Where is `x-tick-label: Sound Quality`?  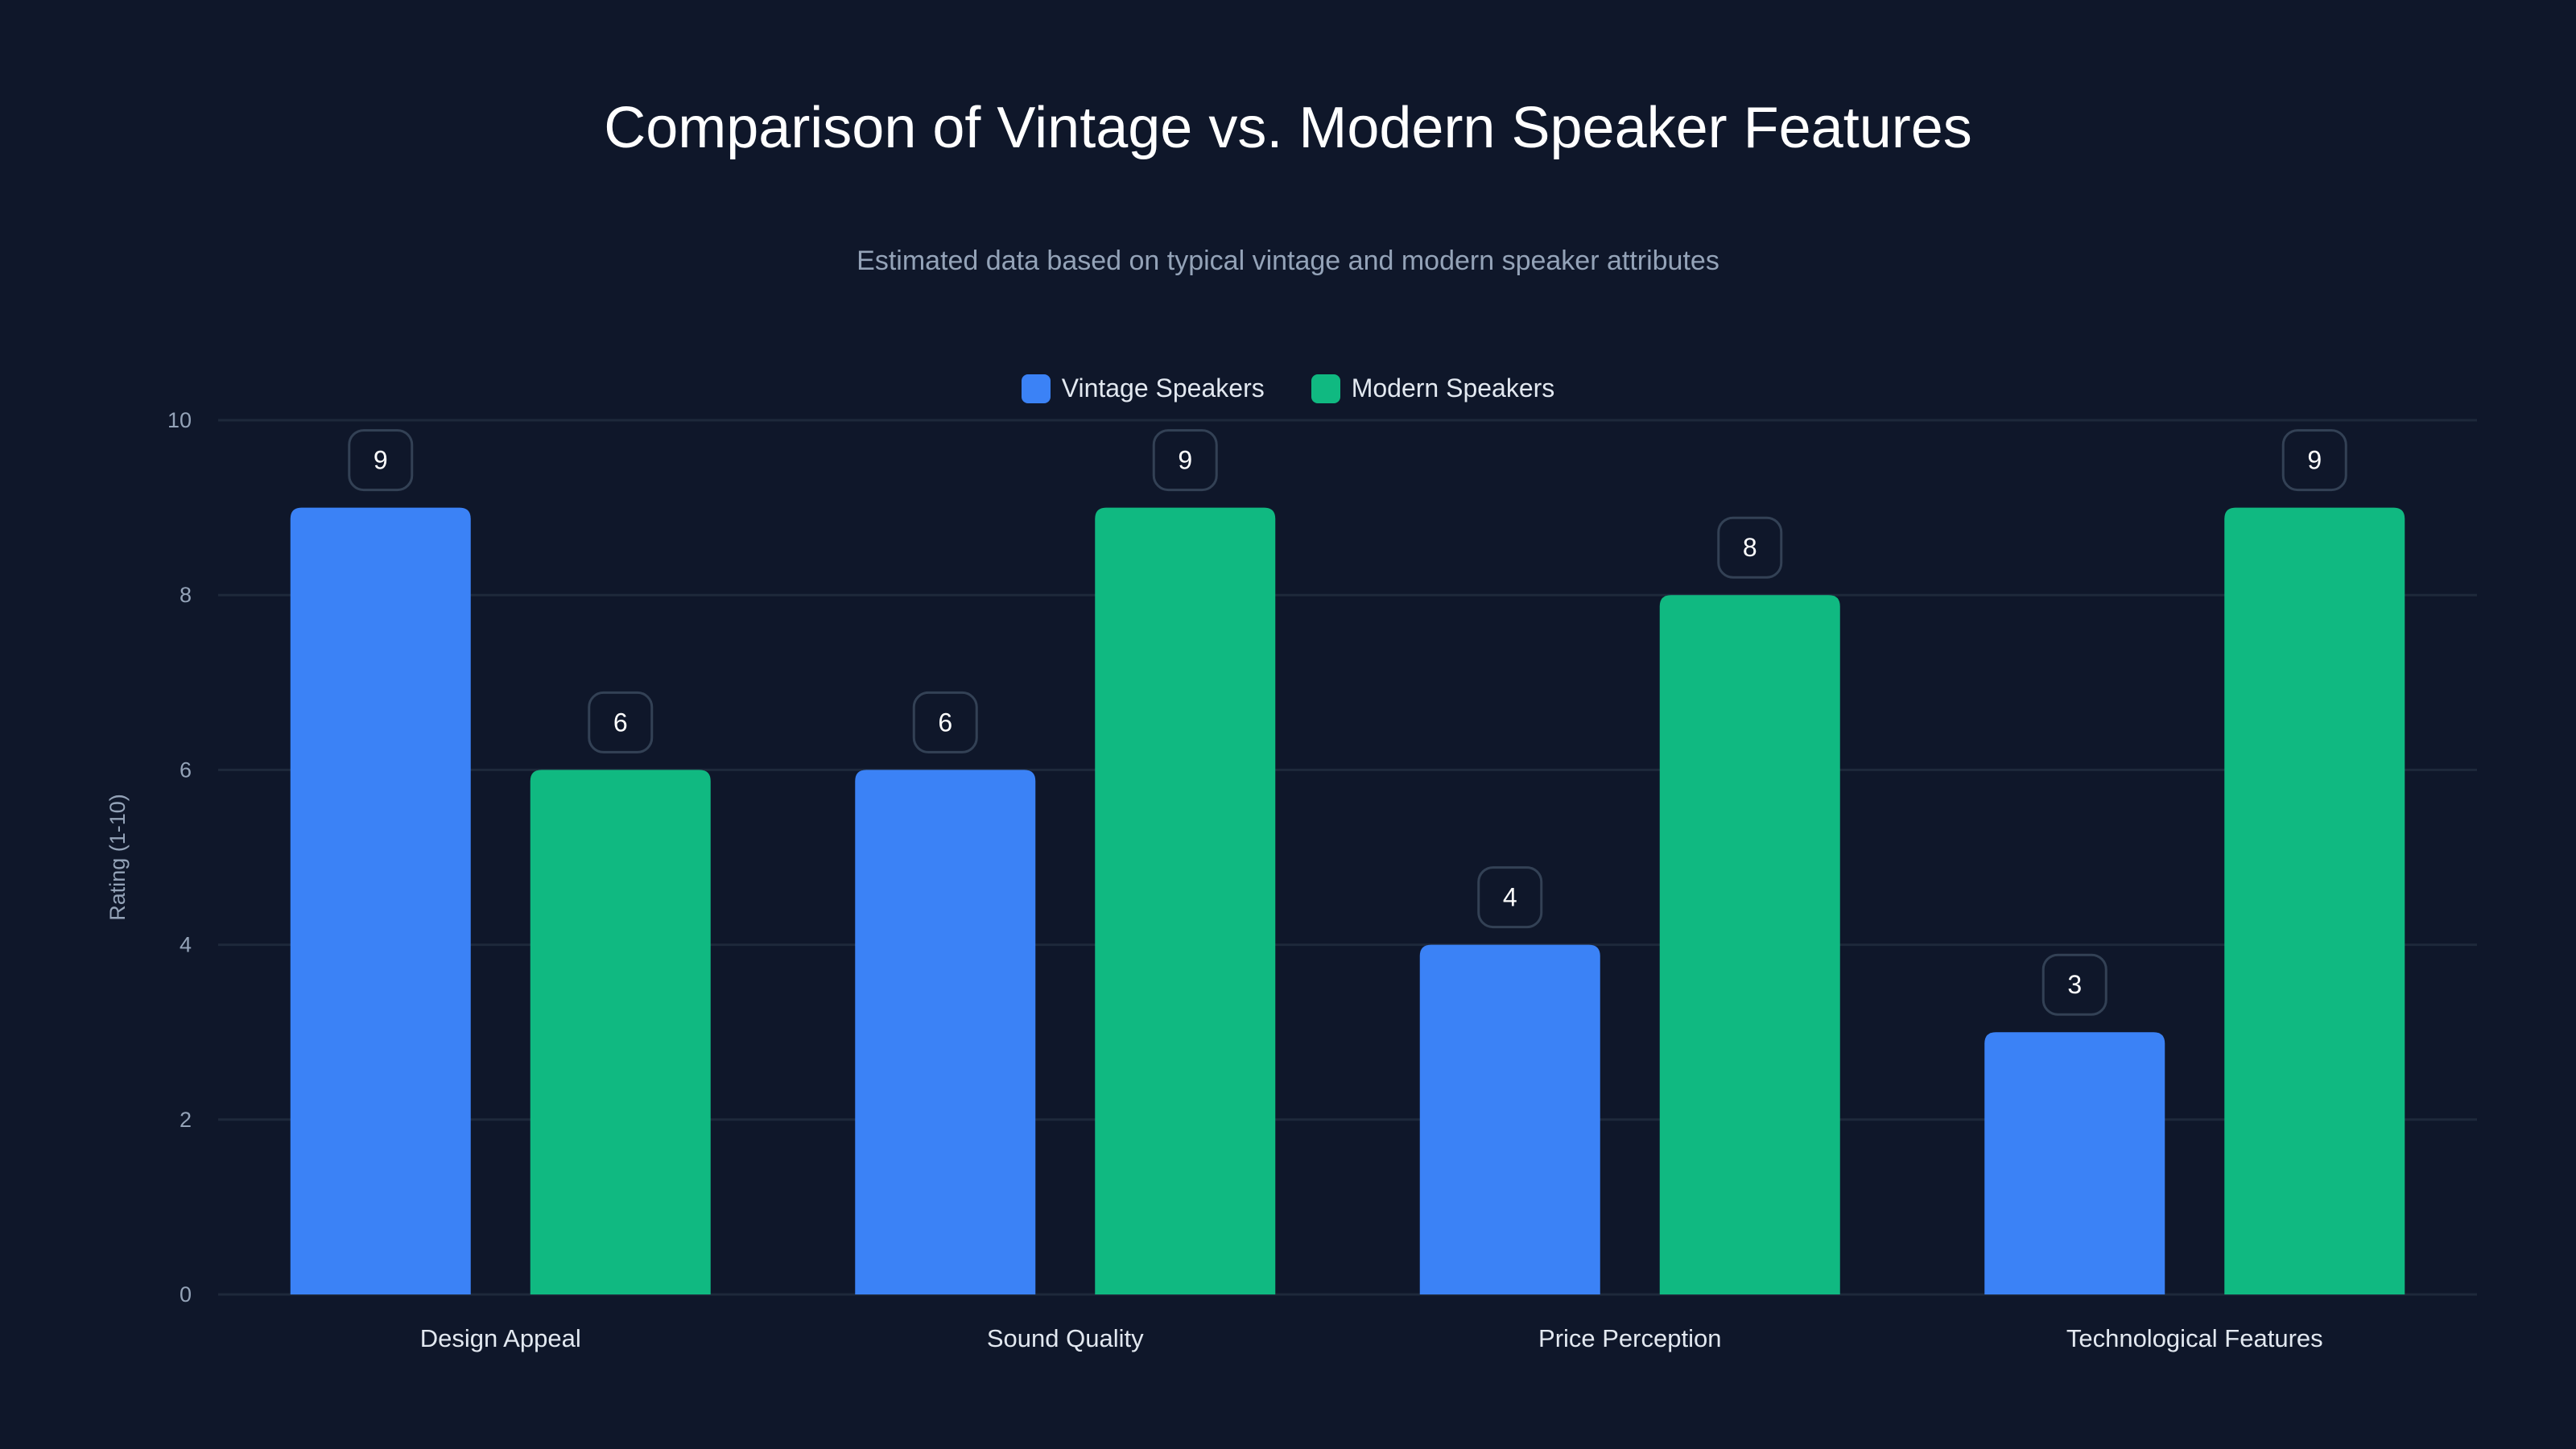
x-tick-label: Sound Quality is located at coordinates (1065, 1338).